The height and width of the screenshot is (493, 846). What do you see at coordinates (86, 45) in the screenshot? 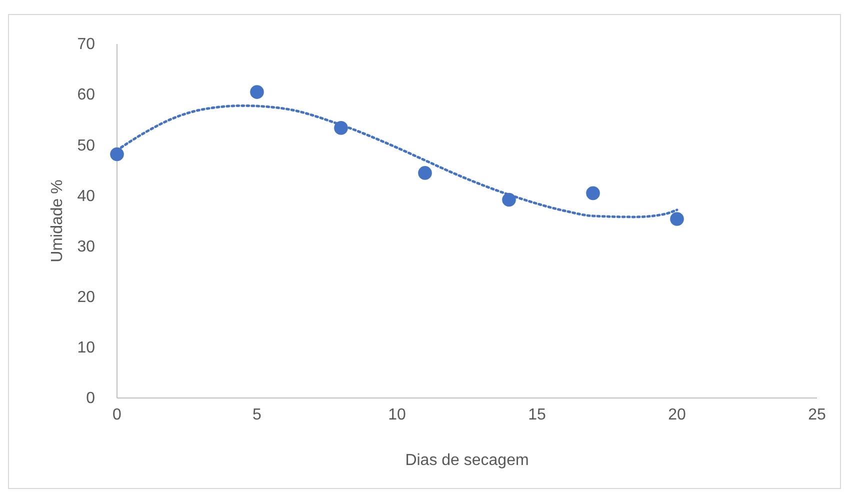
I see `y-tick-label: 70` at bounding box center [86, 45].